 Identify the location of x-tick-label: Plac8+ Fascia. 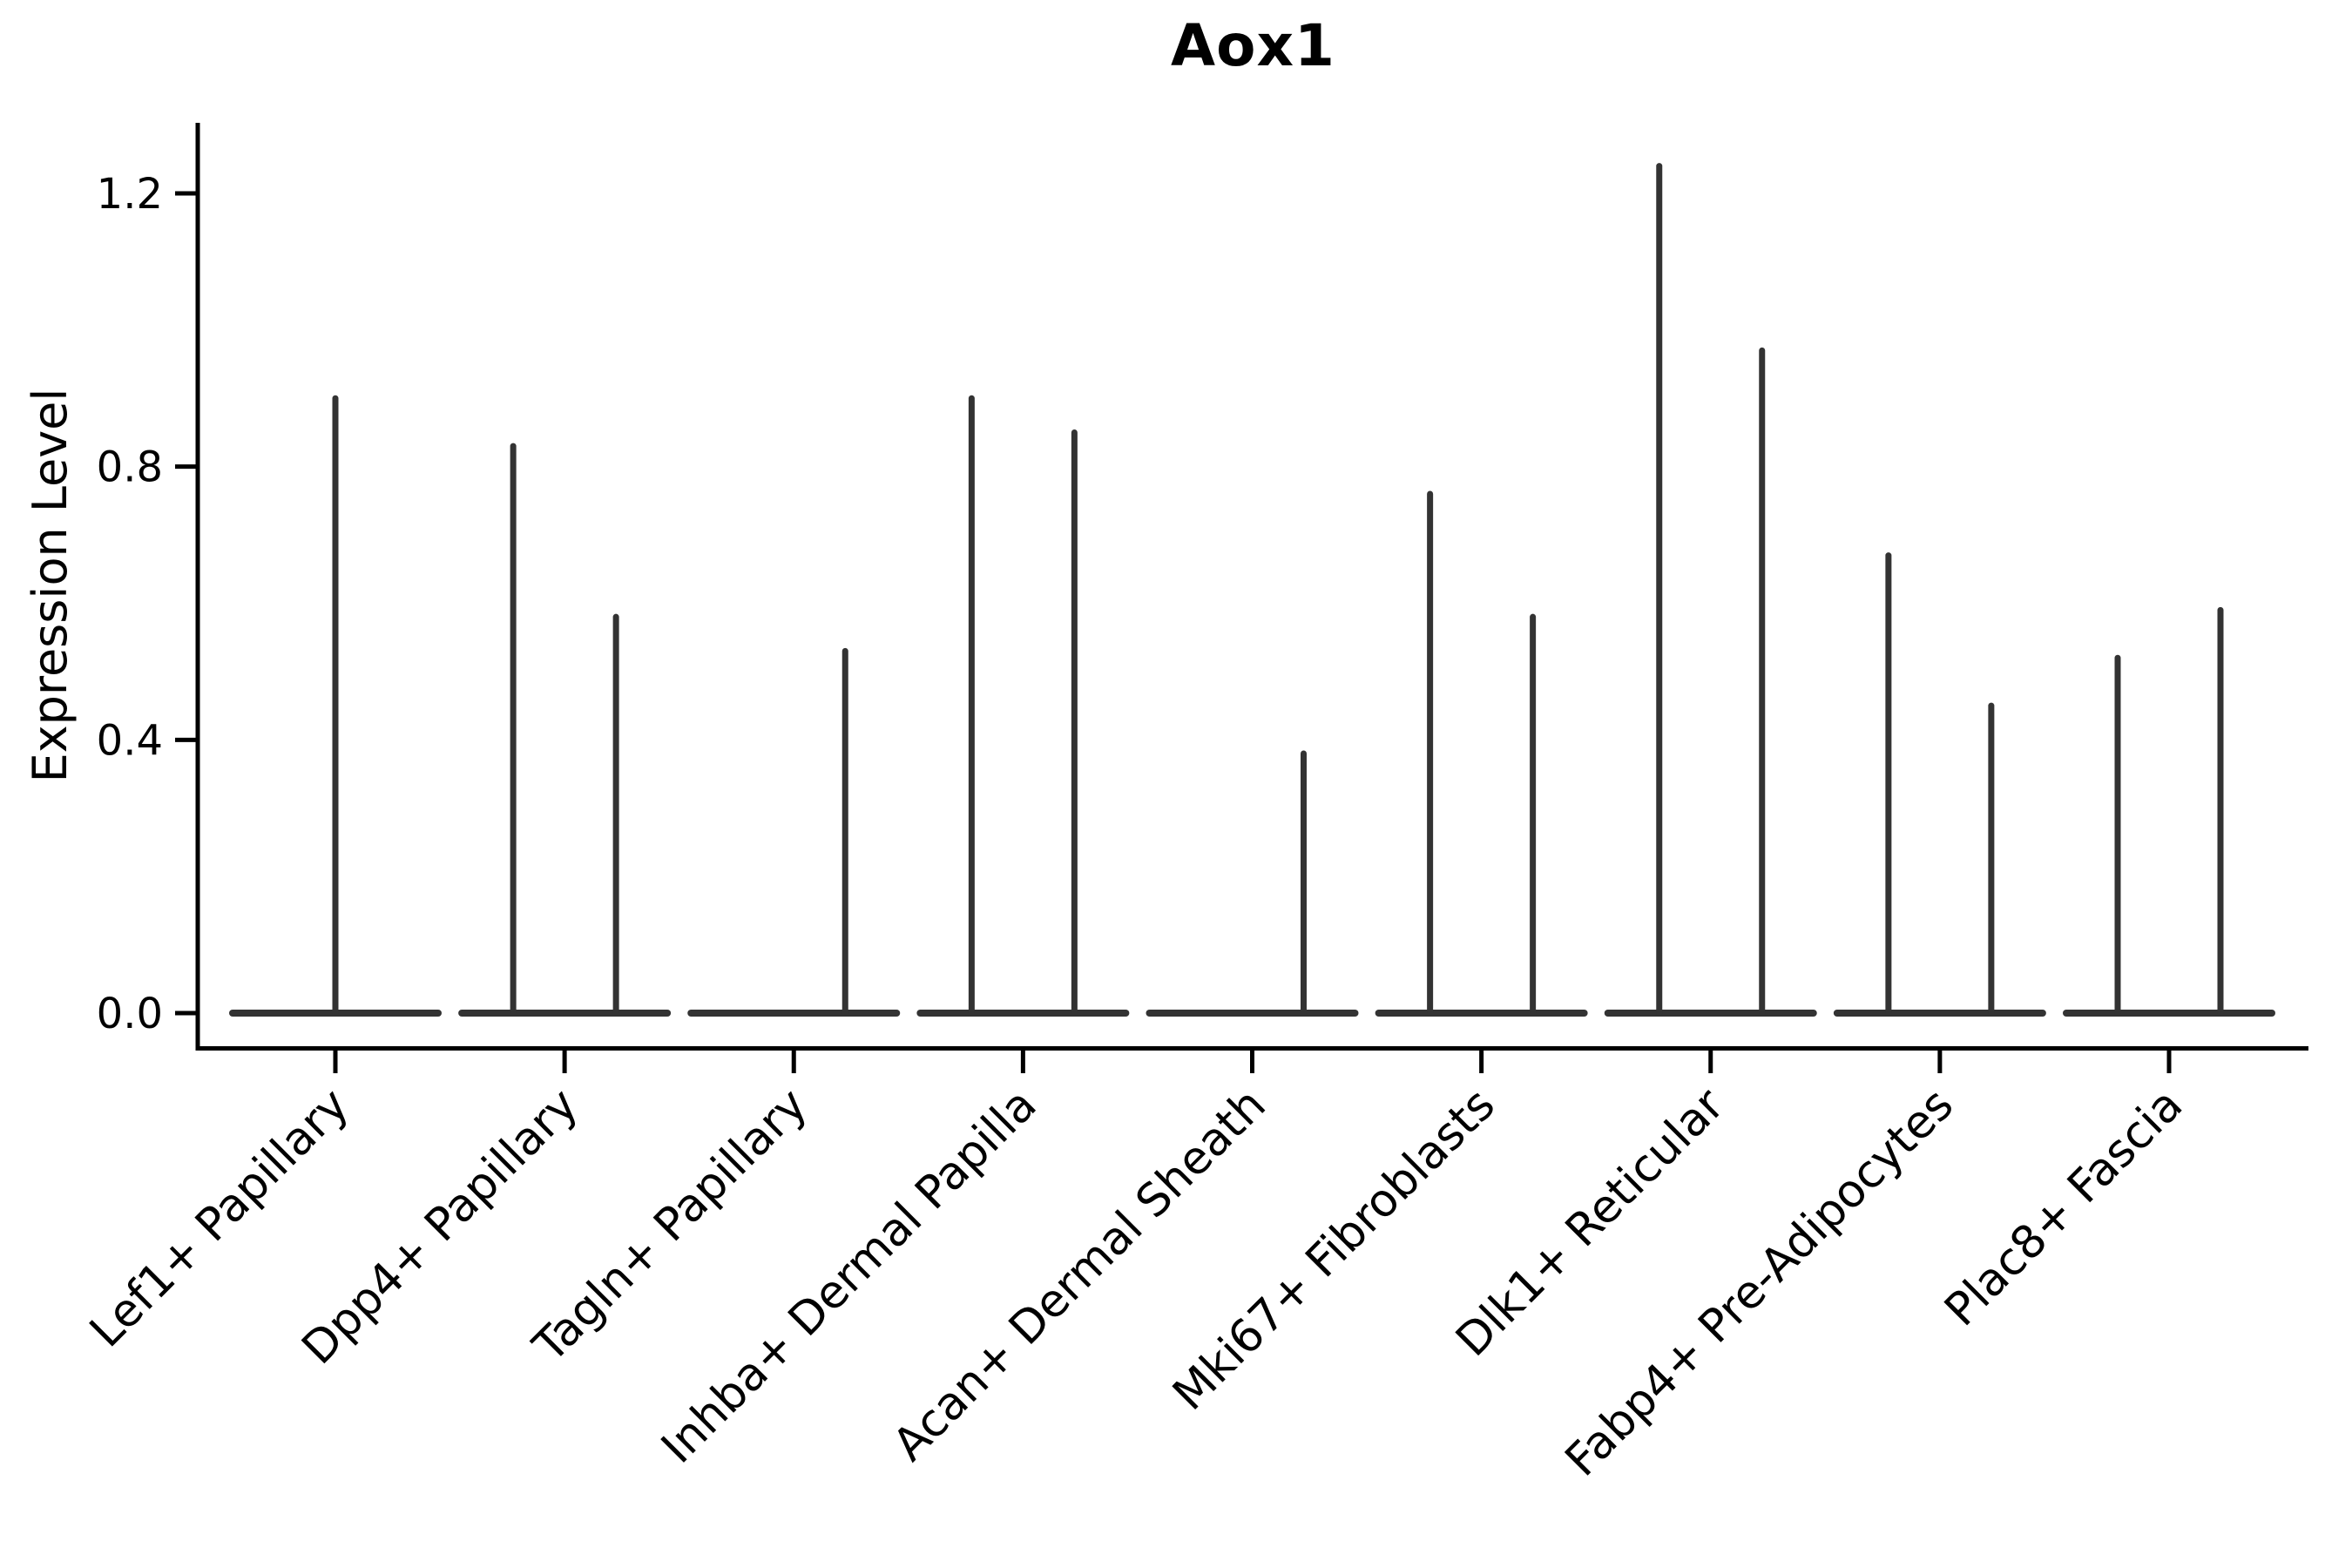
(2064, 1207).